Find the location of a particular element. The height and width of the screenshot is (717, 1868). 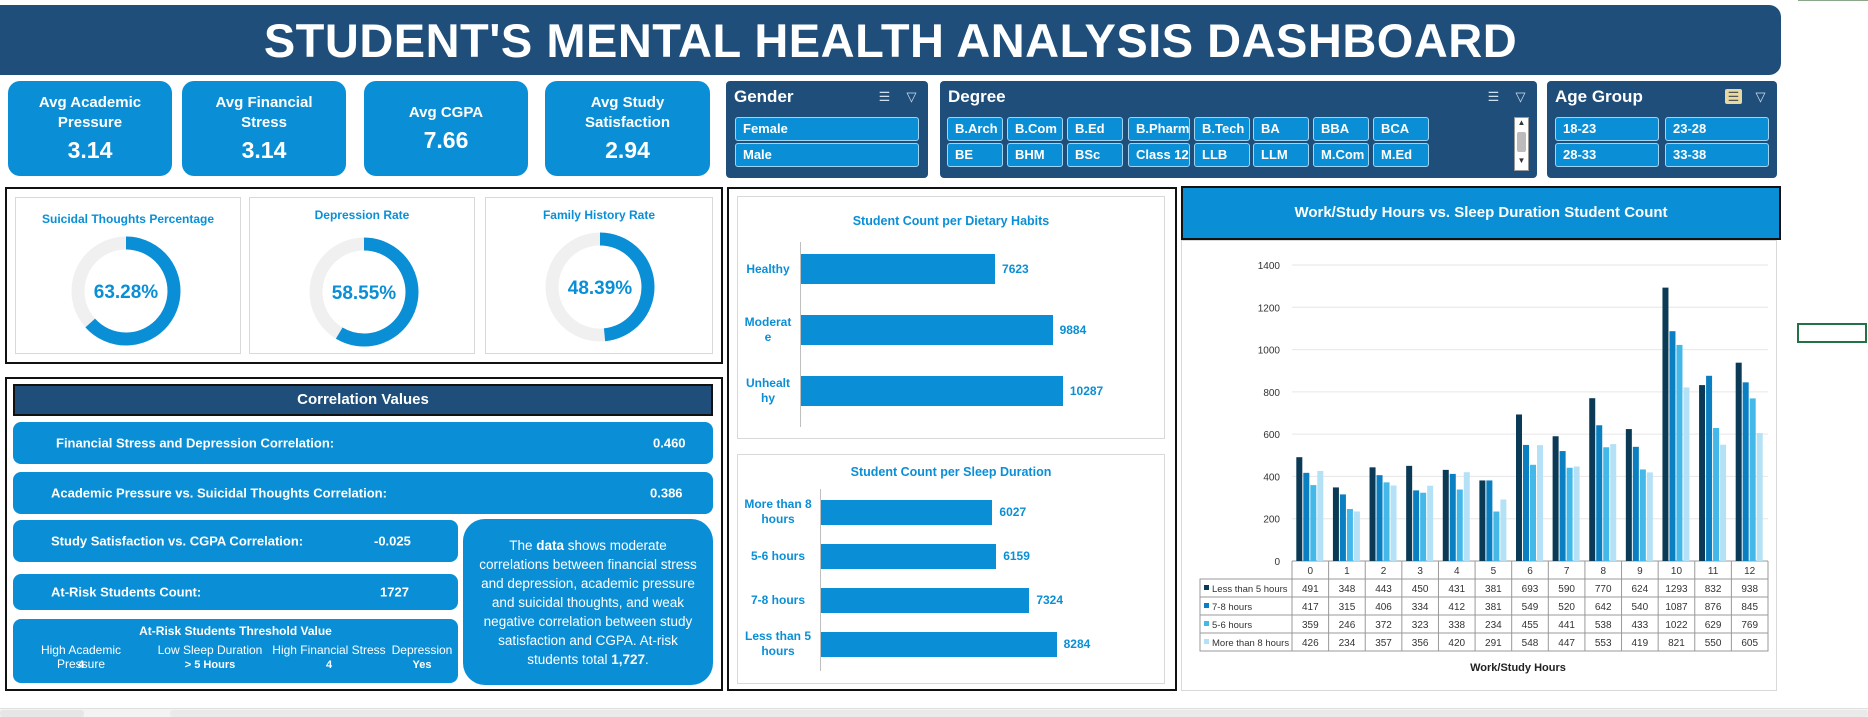

slicer-item-33-38: 33-38 is located at coordinates (1717, 155).